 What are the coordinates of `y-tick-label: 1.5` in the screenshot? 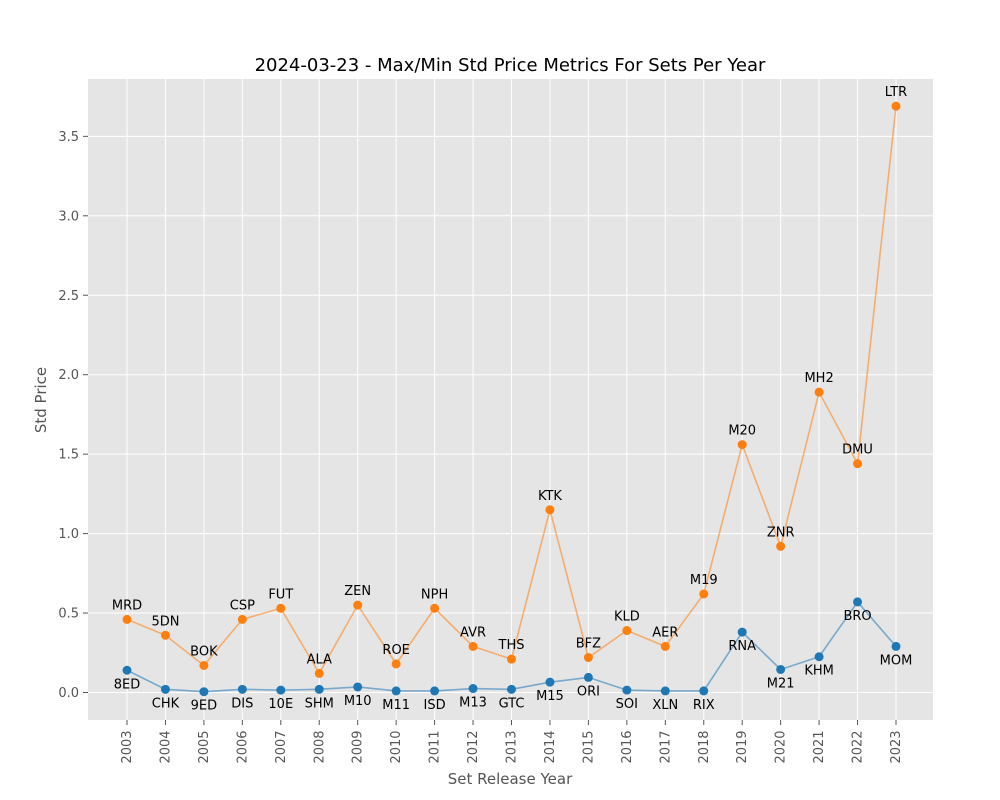 It's located at (68, 455).